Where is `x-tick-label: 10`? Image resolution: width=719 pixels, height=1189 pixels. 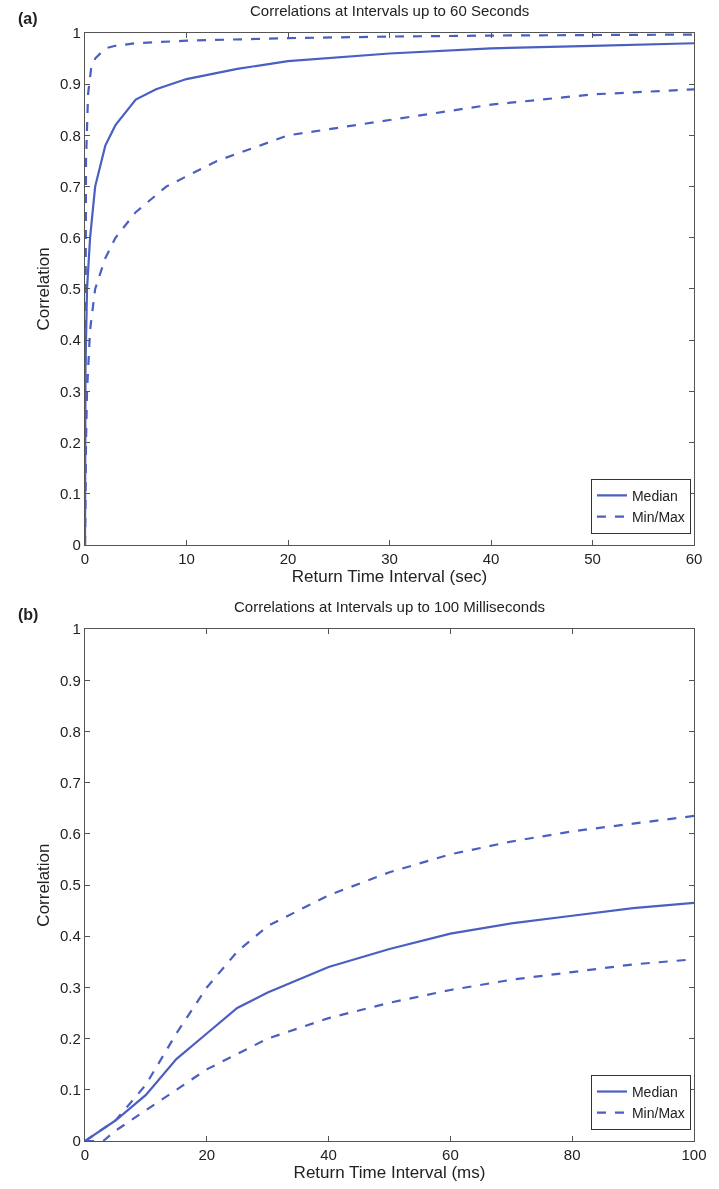 x-tick-label: 10 is located at coordinates (186, 558).